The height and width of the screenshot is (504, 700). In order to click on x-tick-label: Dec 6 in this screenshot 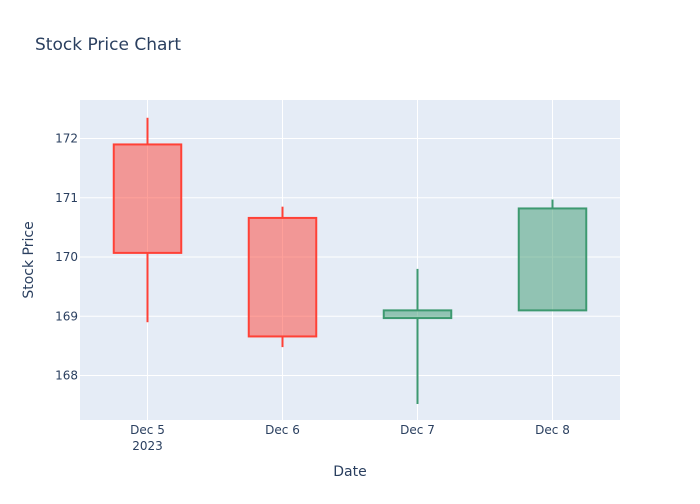, I will do `click(282, 430)`.